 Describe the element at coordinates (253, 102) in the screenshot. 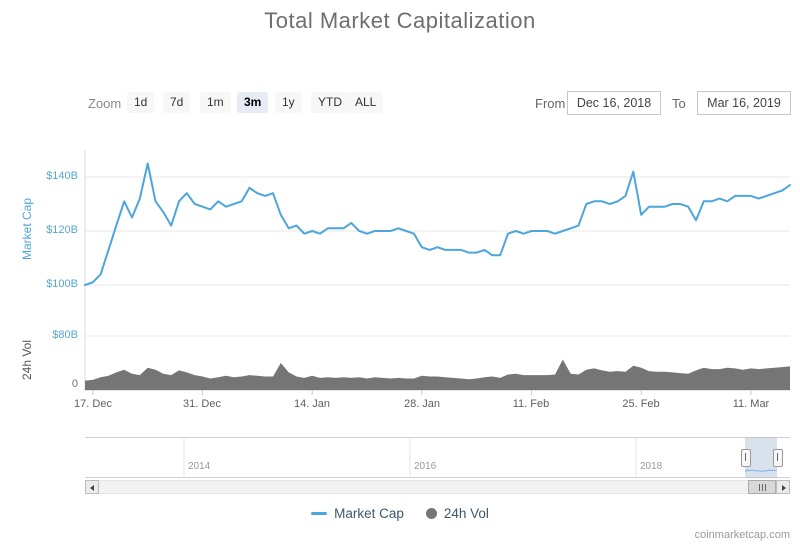

I see `zoom-button-3m: 3m` at that location.